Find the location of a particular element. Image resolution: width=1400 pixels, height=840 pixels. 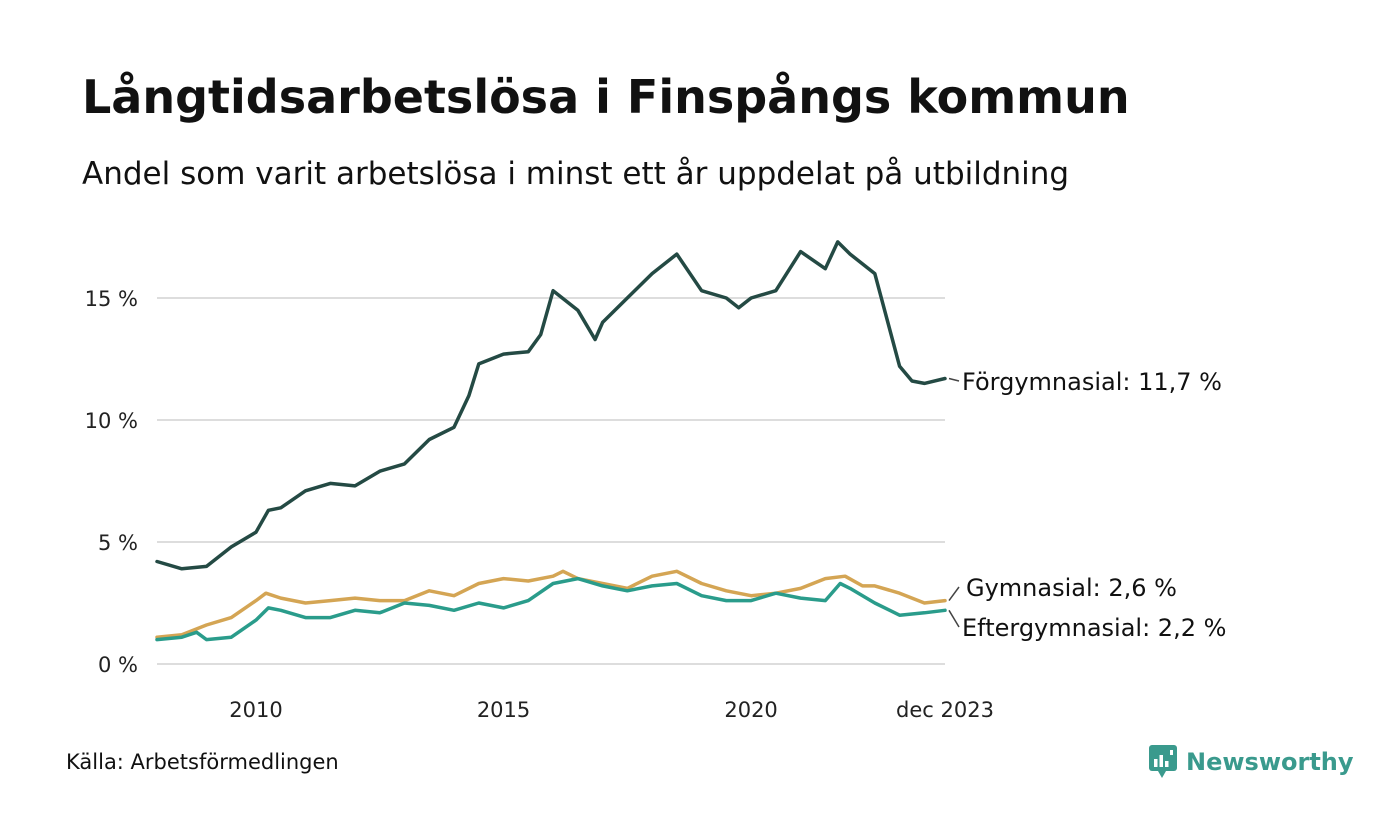

leader-line-eftergymnasial is located at coordinates (954, 618).